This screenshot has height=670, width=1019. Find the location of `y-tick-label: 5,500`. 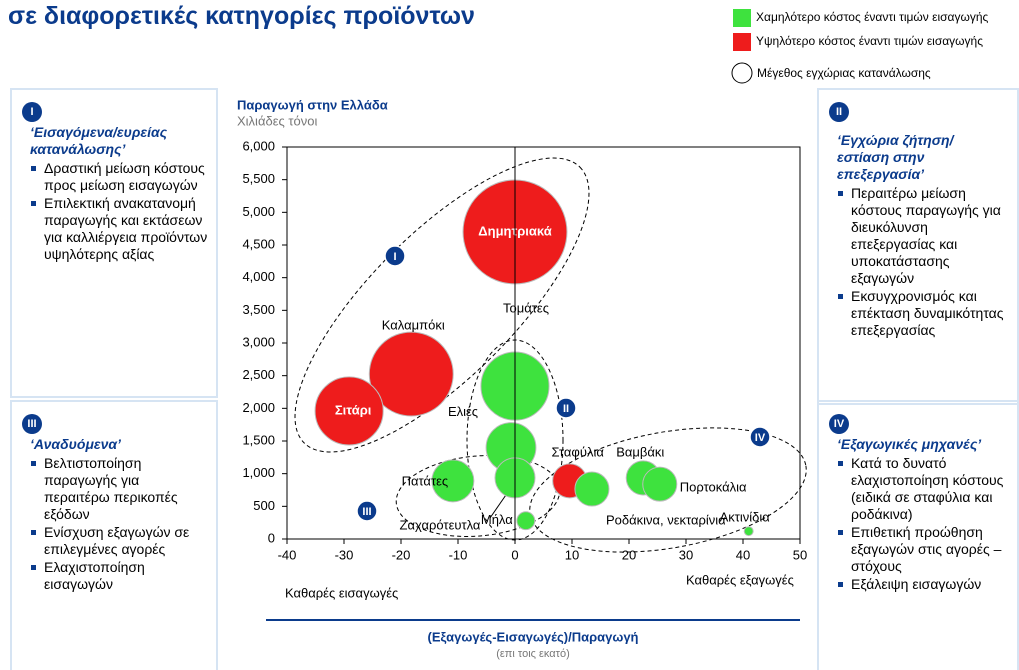

y-tick-label: 5,500 is located at coordinates (258, 178).